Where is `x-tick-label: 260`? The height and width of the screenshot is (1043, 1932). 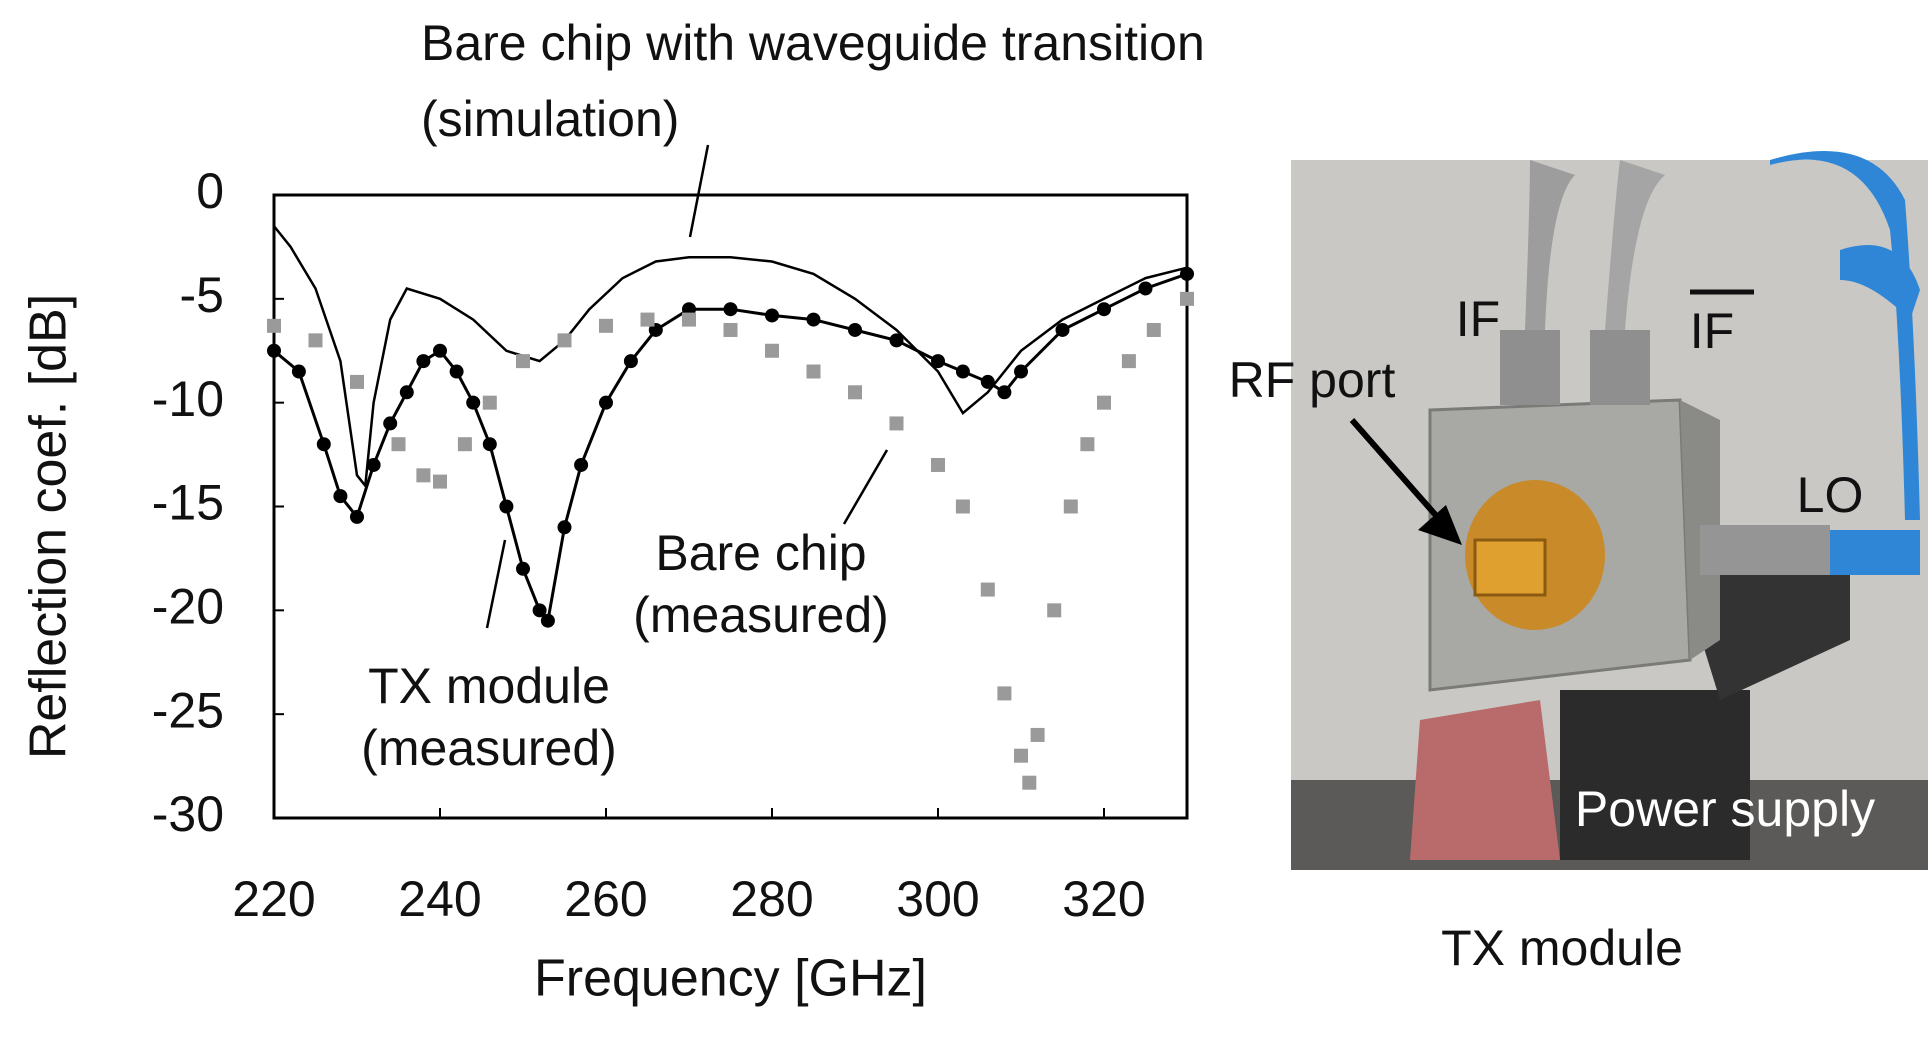 x-tick-label: 260 is located at coordinates (605, 899).